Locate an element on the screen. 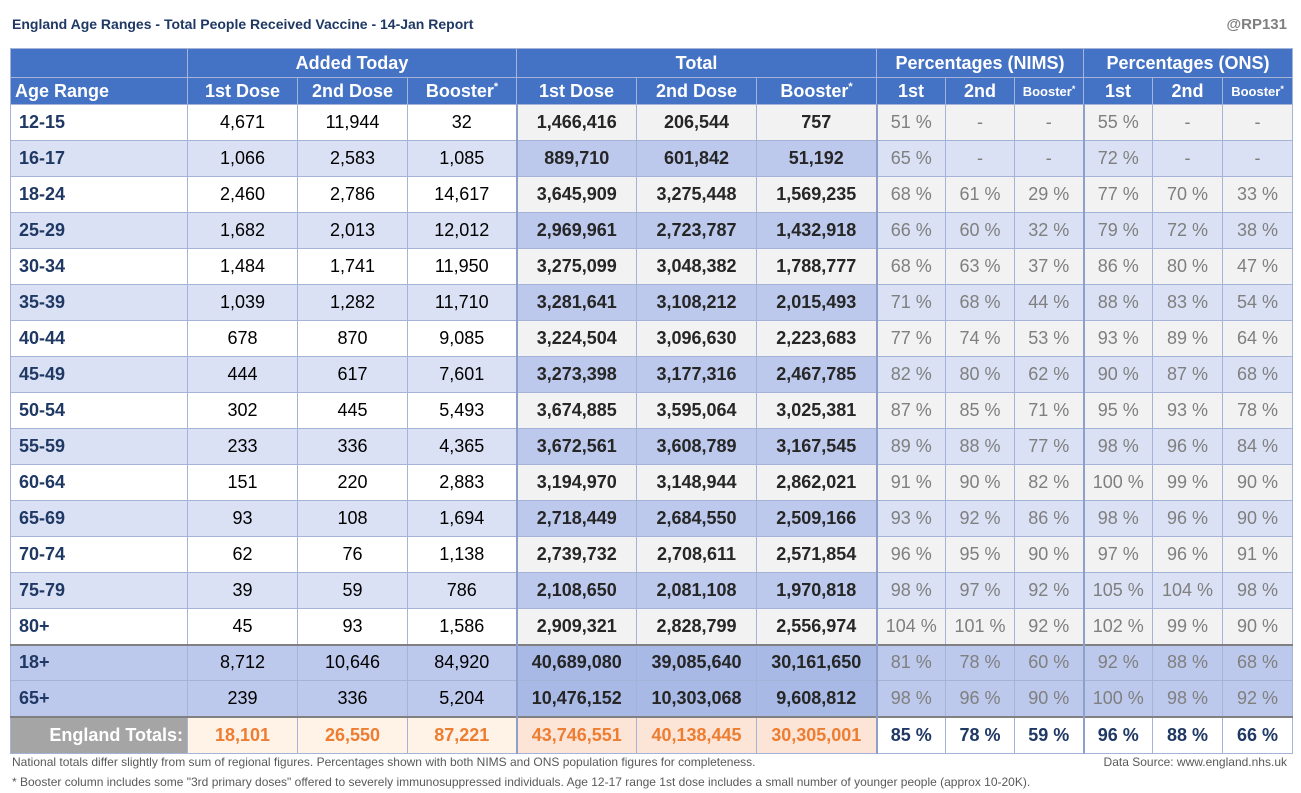  cell-total-booster: 3,167,545 is located at coordinates (816, 446).